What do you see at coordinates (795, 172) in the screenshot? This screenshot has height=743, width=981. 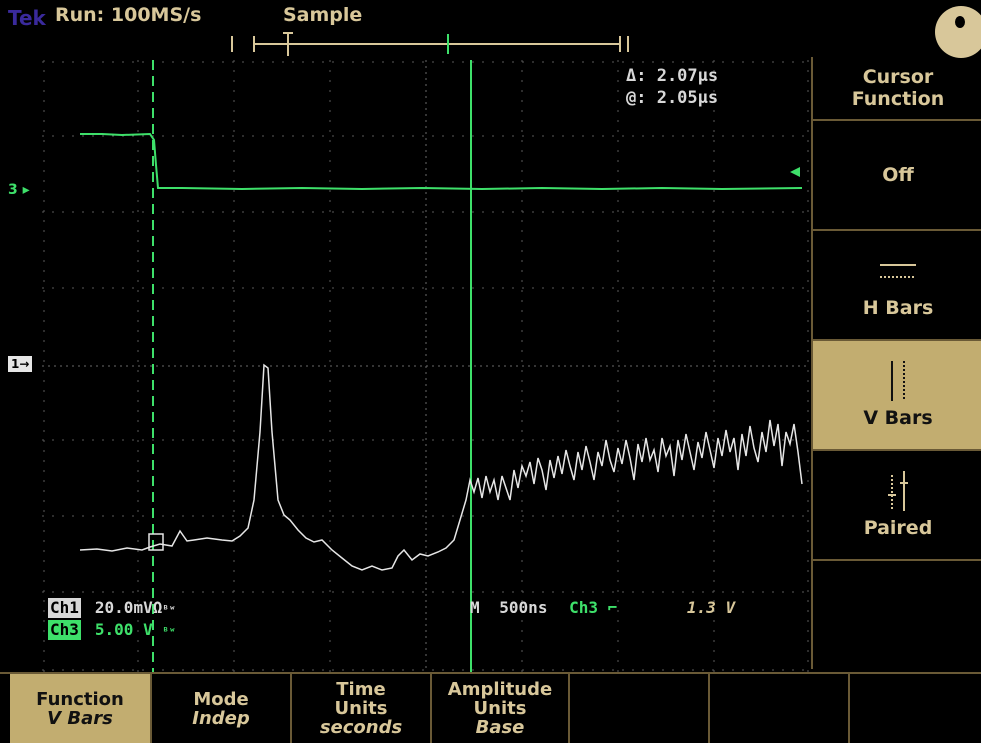 I see `ch3-trigger-level-icon` at bounding box center [795, 172].